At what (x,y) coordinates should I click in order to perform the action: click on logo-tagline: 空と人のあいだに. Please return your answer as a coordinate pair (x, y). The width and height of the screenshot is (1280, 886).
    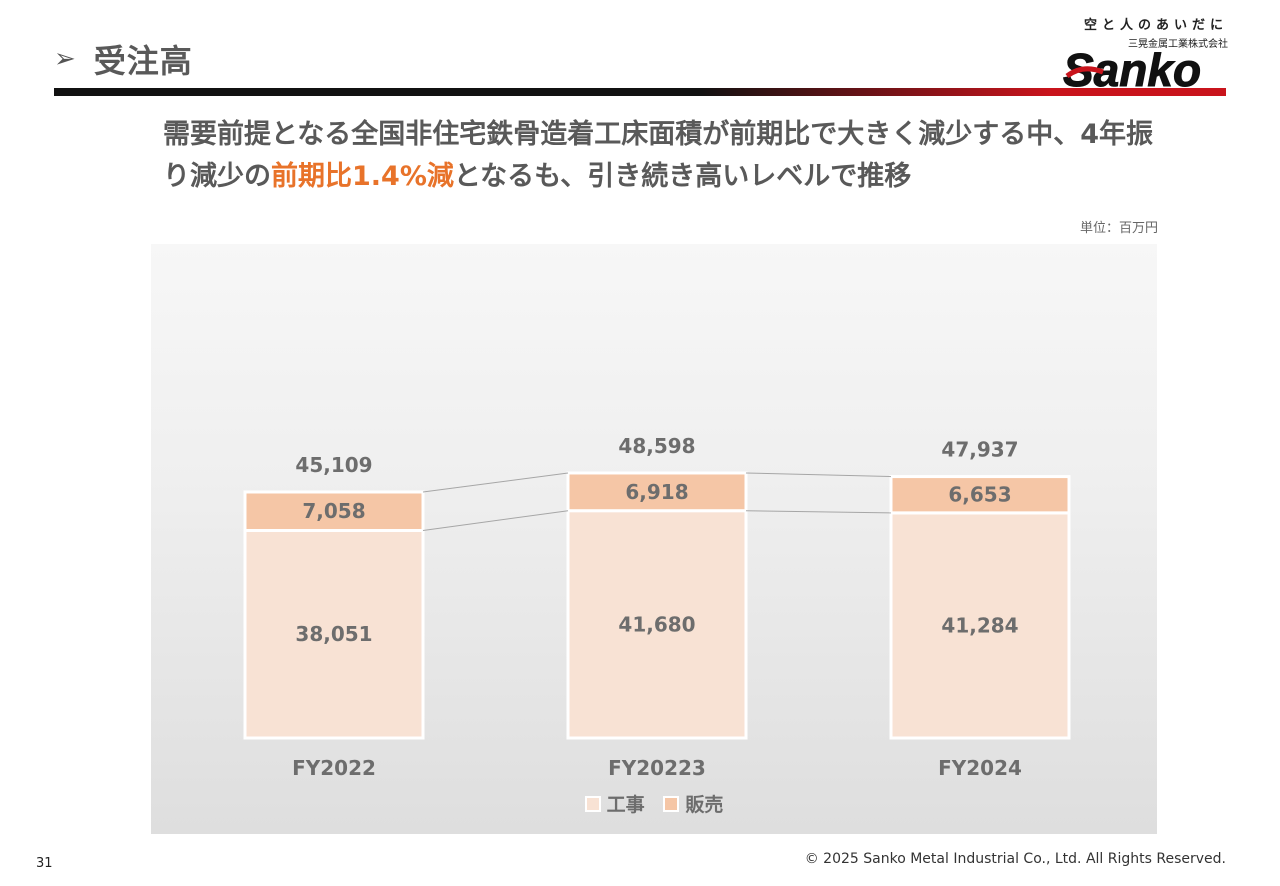
    Looking at the image, I should click on (1155, 25).